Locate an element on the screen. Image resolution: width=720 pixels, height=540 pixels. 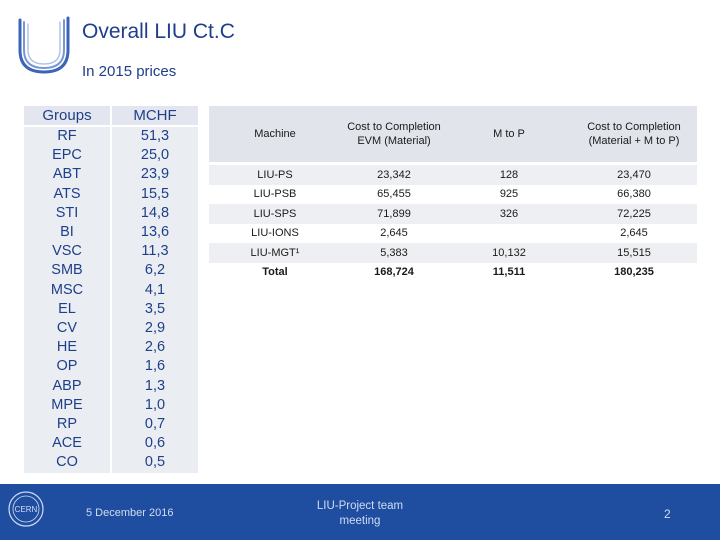
table-row: SMB 6,2 is located at coordinates (111, 271).